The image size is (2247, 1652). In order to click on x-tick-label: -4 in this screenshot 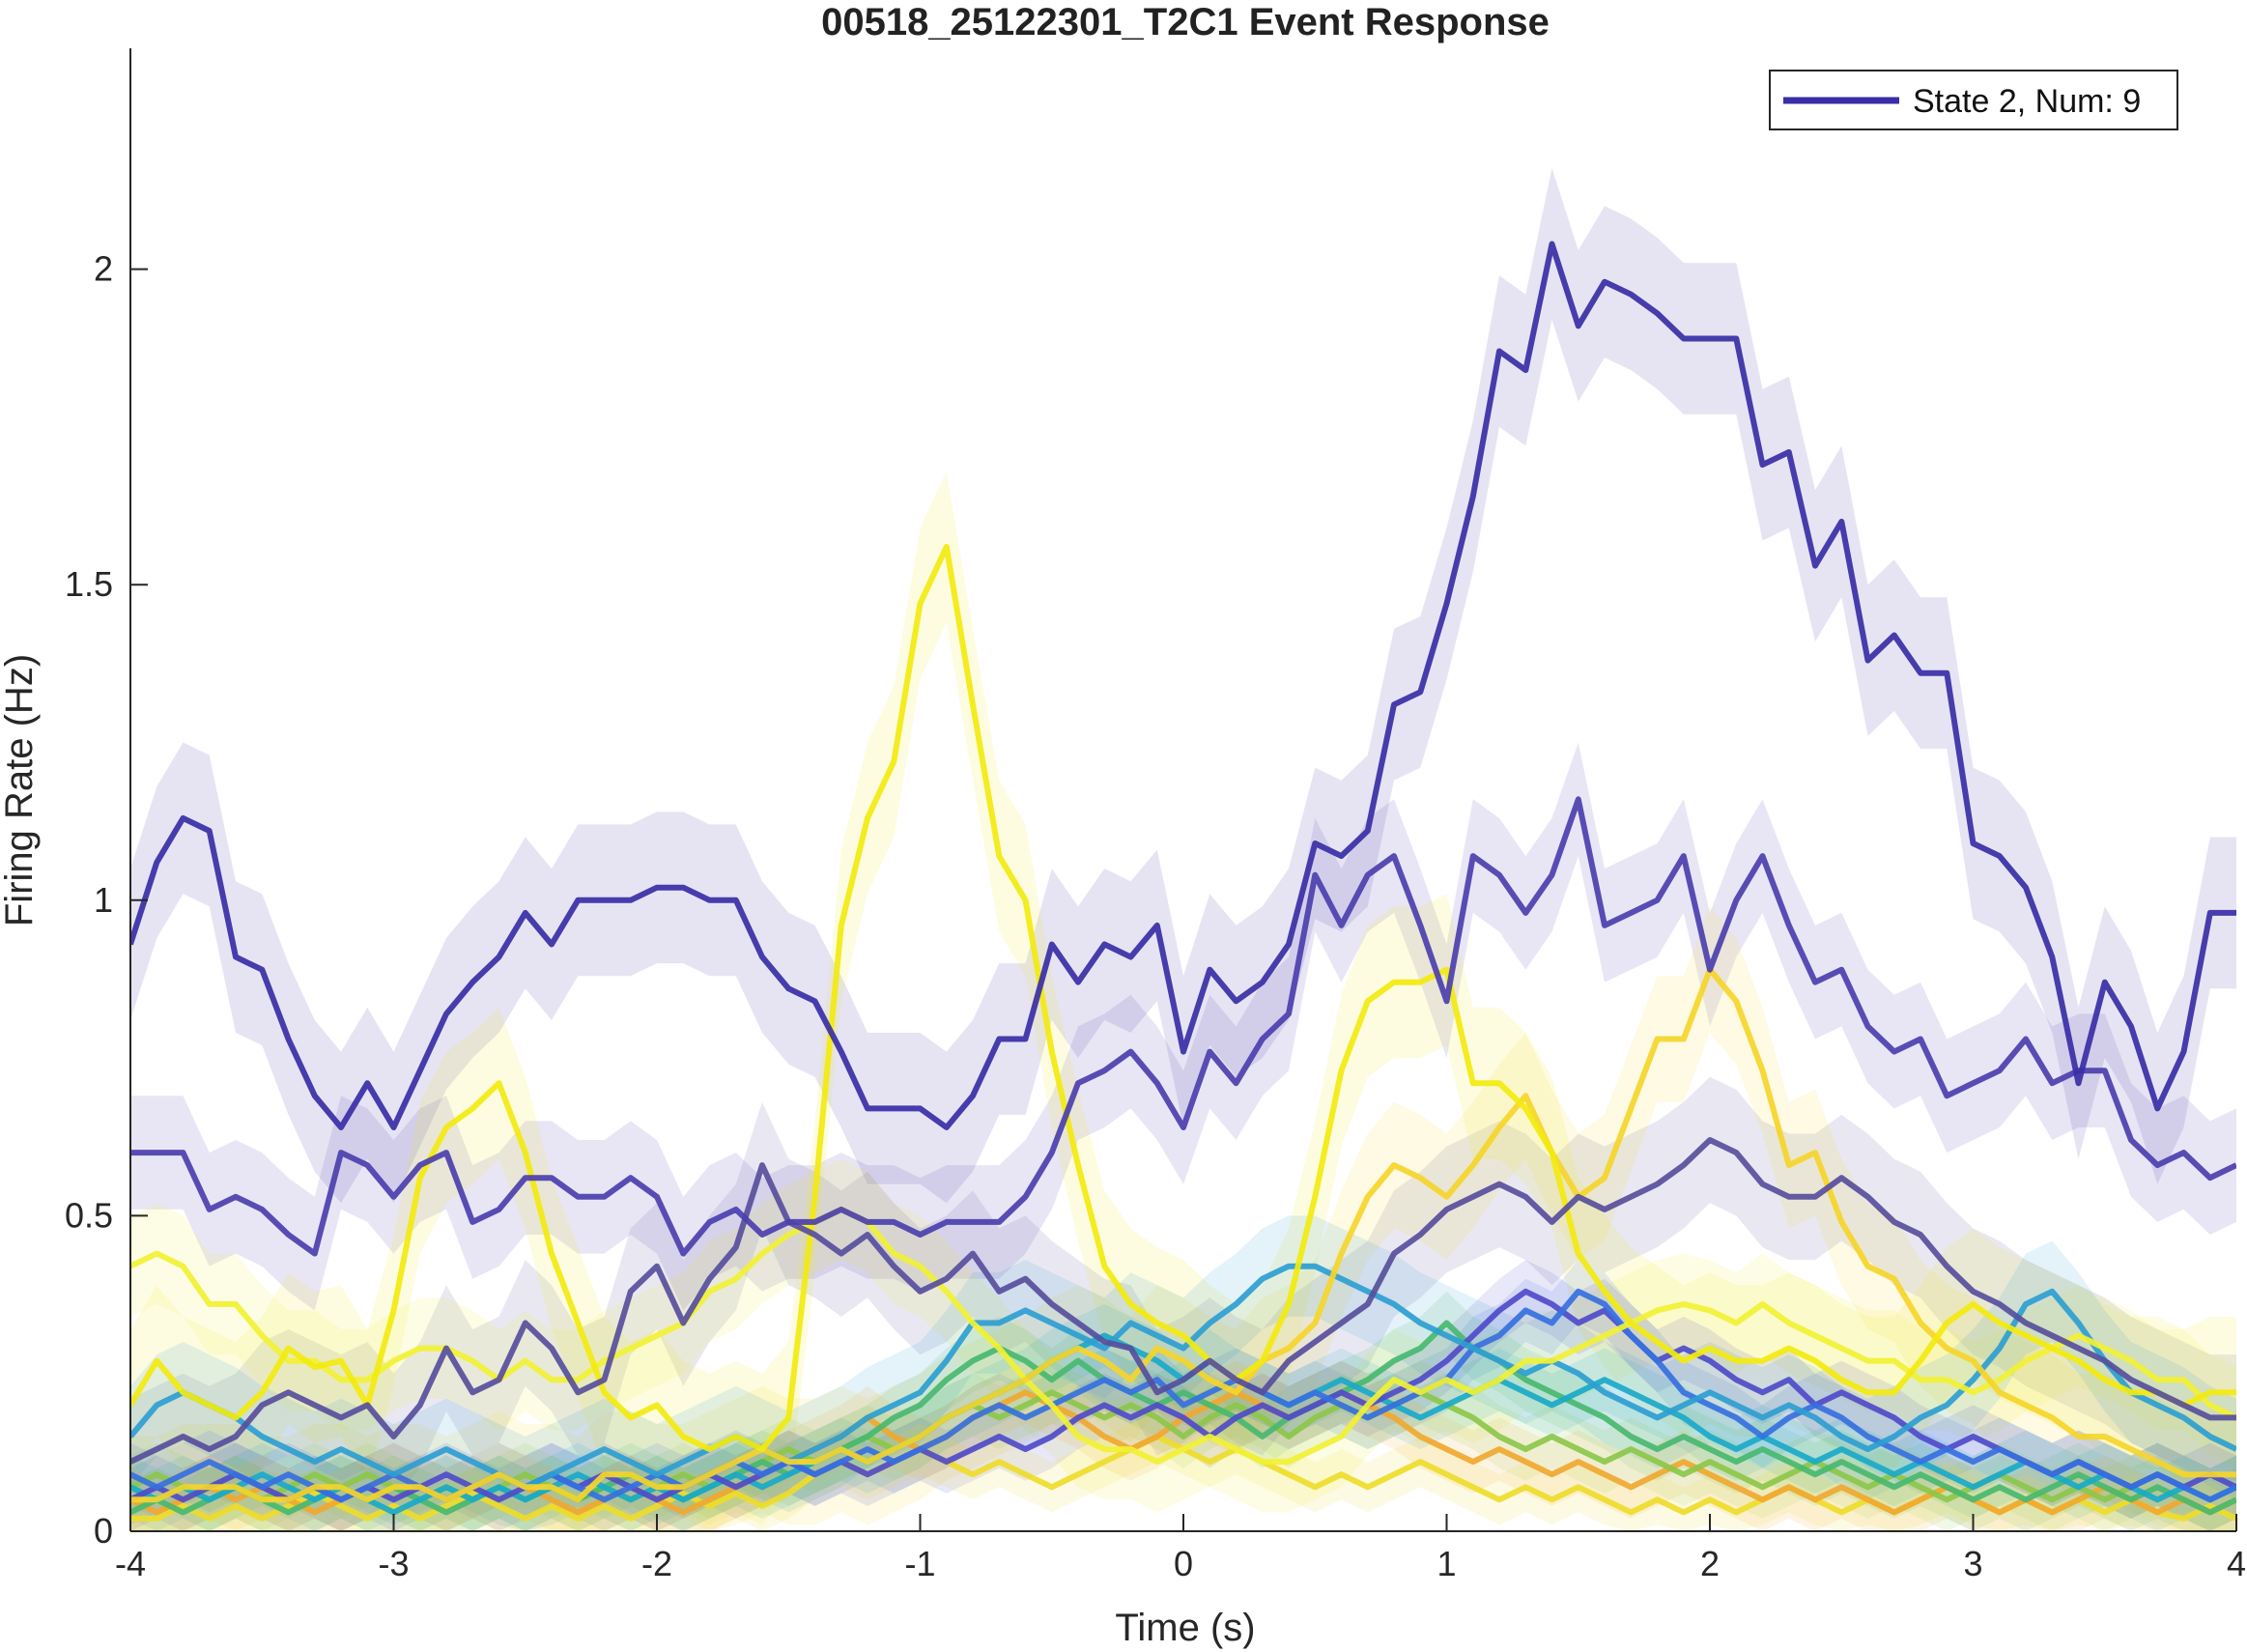, I will do `click(130, 1563)`.